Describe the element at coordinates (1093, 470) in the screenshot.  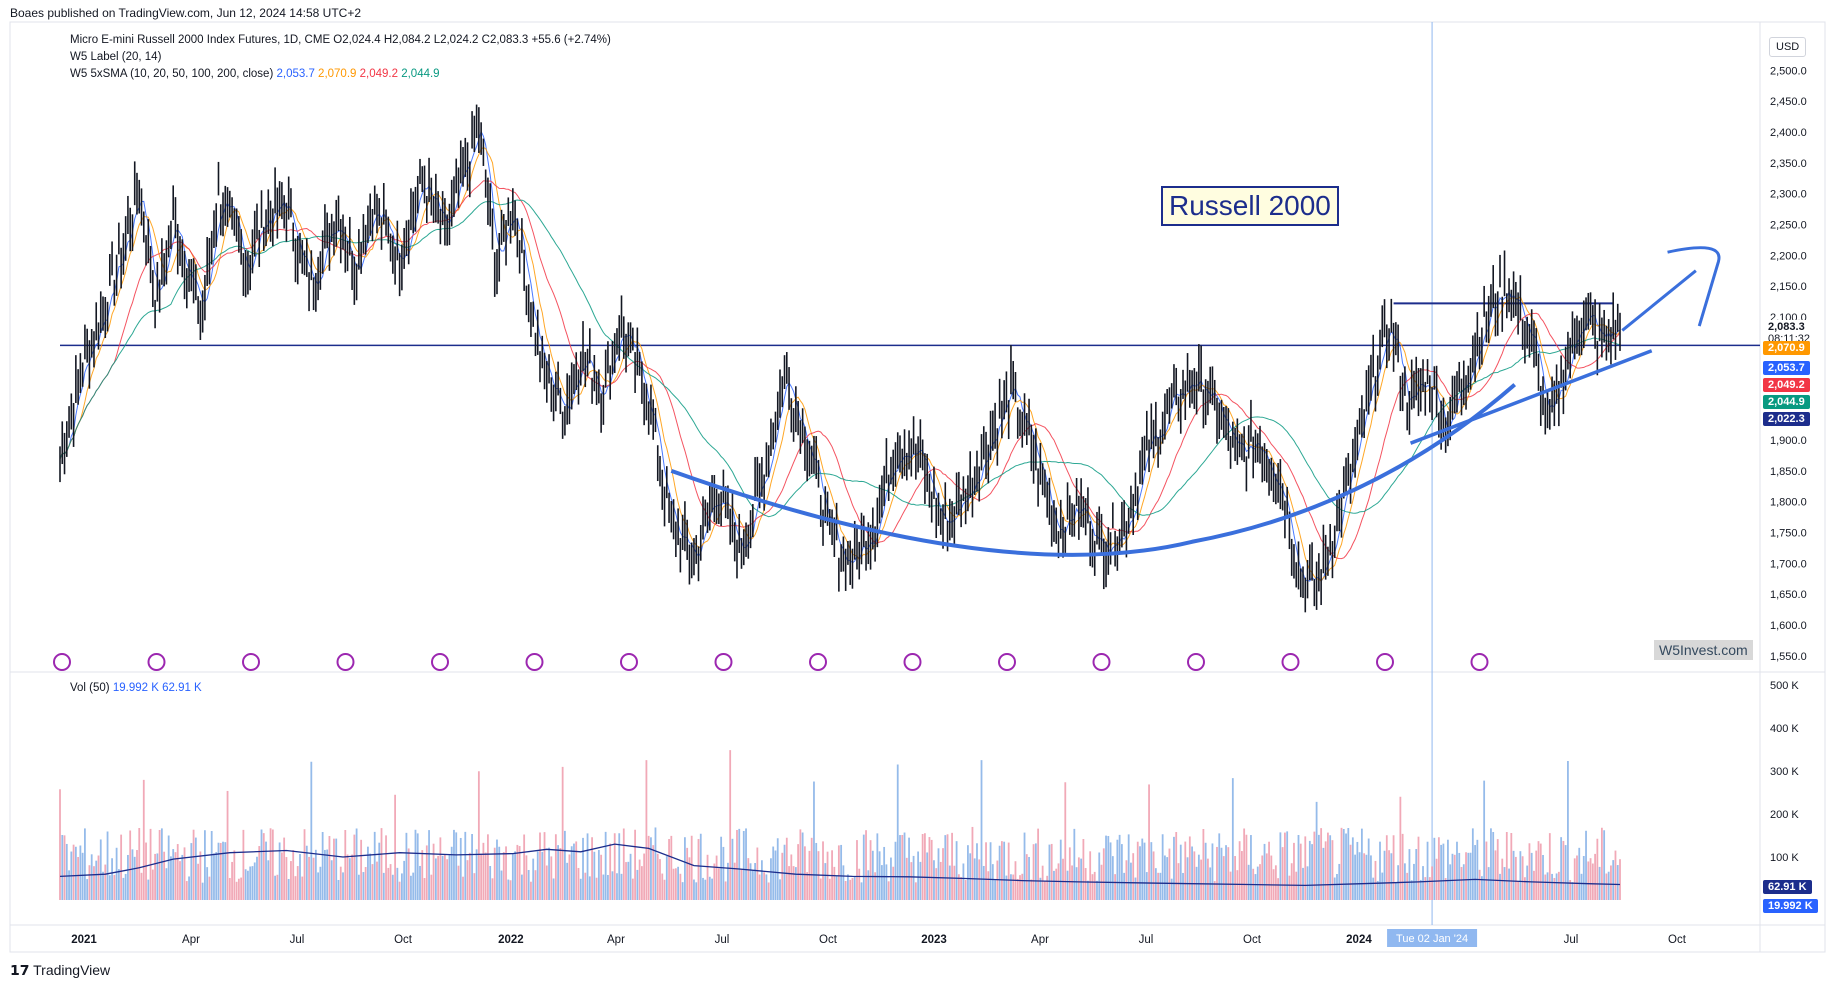
I see `cup-curve` at that location.